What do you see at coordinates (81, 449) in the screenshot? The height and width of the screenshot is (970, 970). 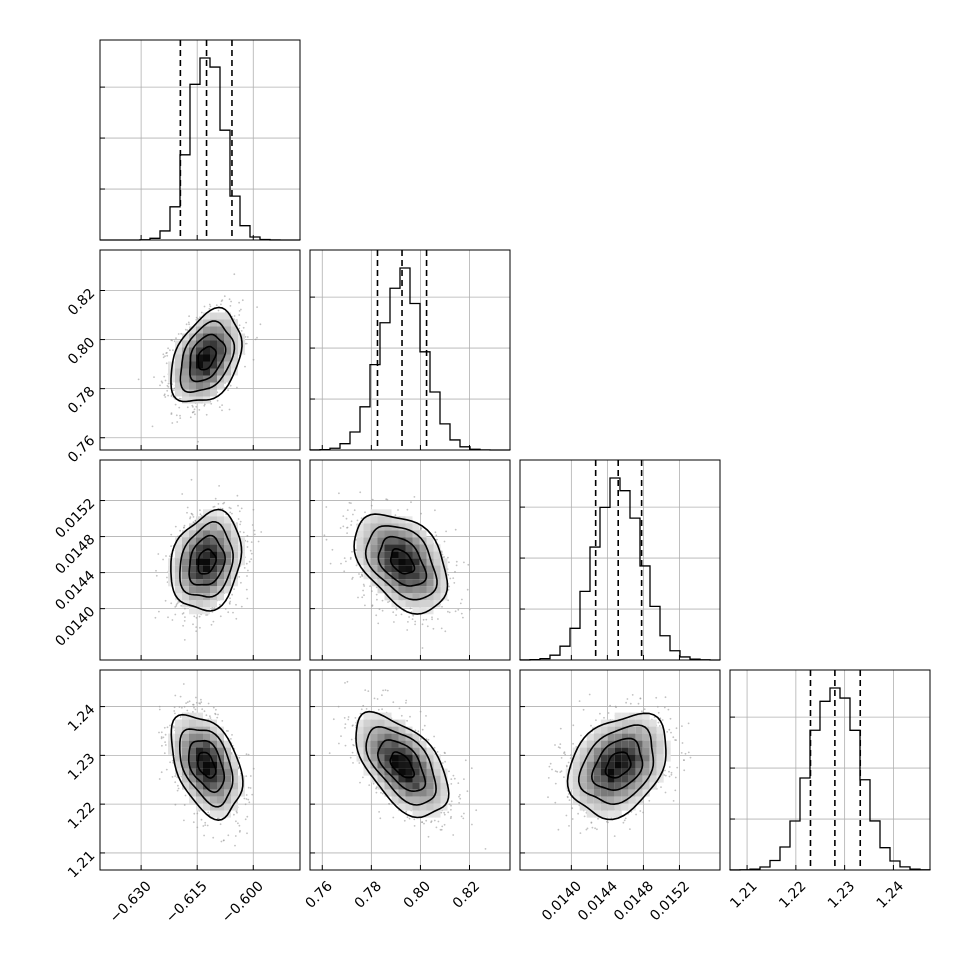 I see `y-tick-label: 0.76` at bounding box center [81, 449].